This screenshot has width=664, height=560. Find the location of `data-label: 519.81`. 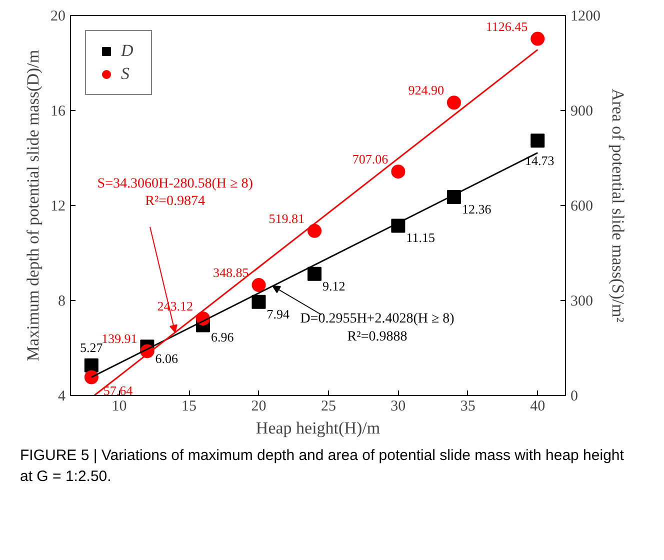

data-label: 519.81 is located at coordinates (286, 218).